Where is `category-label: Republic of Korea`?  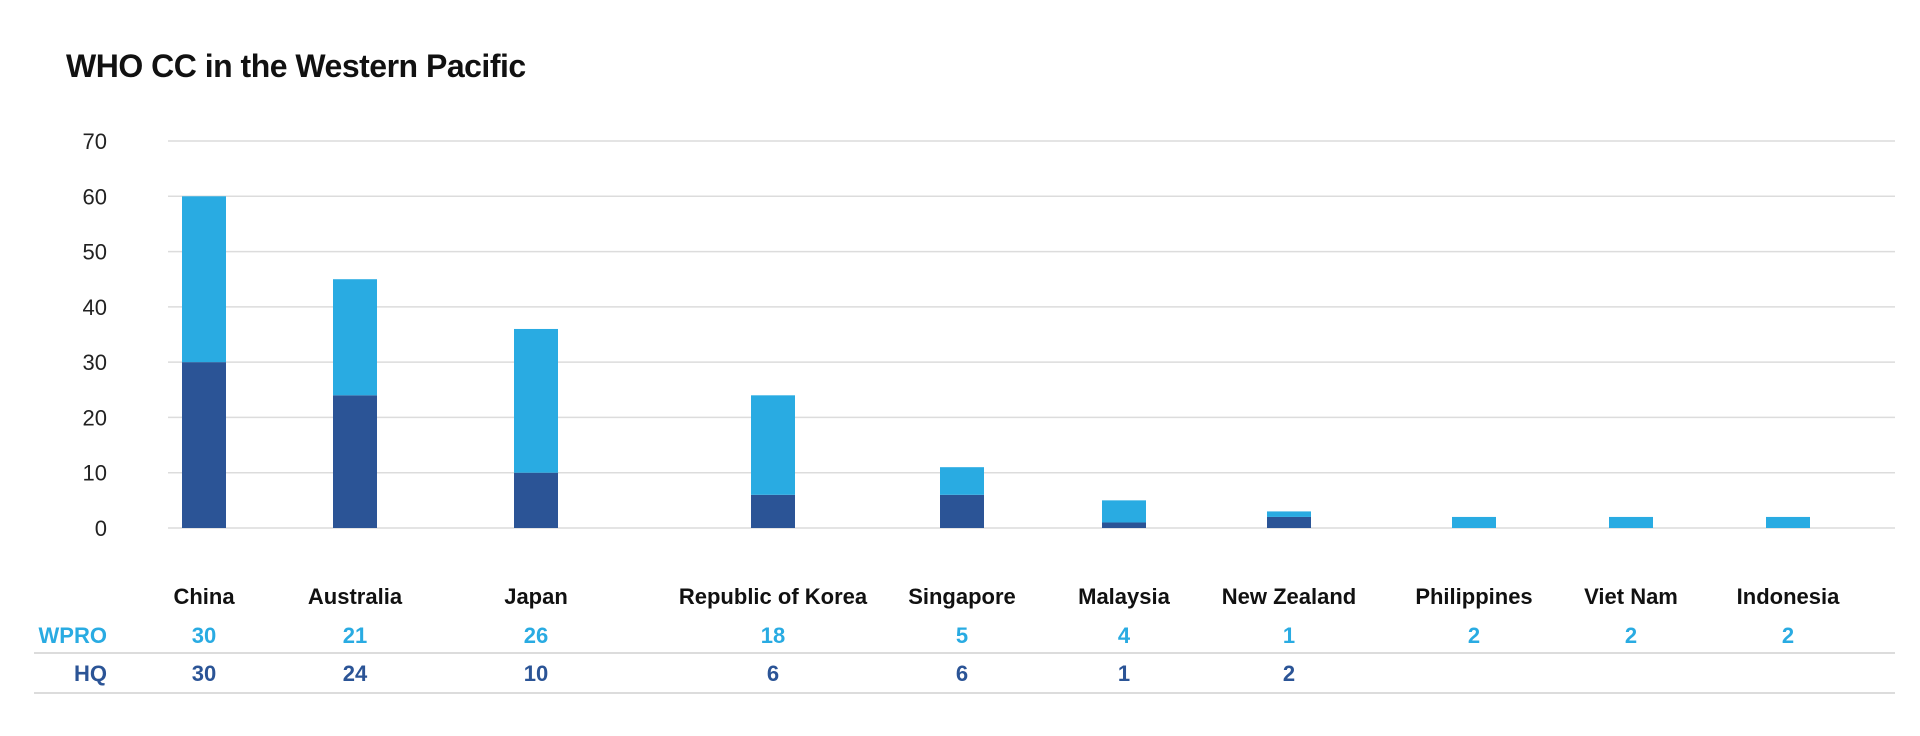 category-label: Republic of Korea is located at coordinates (773, 596).